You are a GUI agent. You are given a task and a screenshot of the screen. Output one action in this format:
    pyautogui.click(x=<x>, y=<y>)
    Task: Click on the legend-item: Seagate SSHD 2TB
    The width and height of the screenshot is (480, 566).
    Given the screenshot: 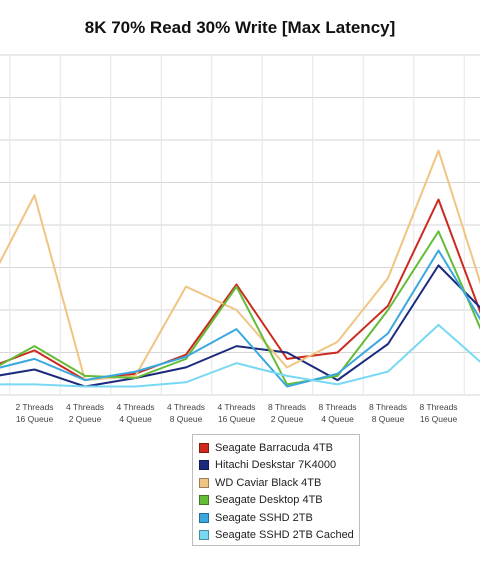 What is the action you would take?
    pyautogui.click(x=279, y=518)
    